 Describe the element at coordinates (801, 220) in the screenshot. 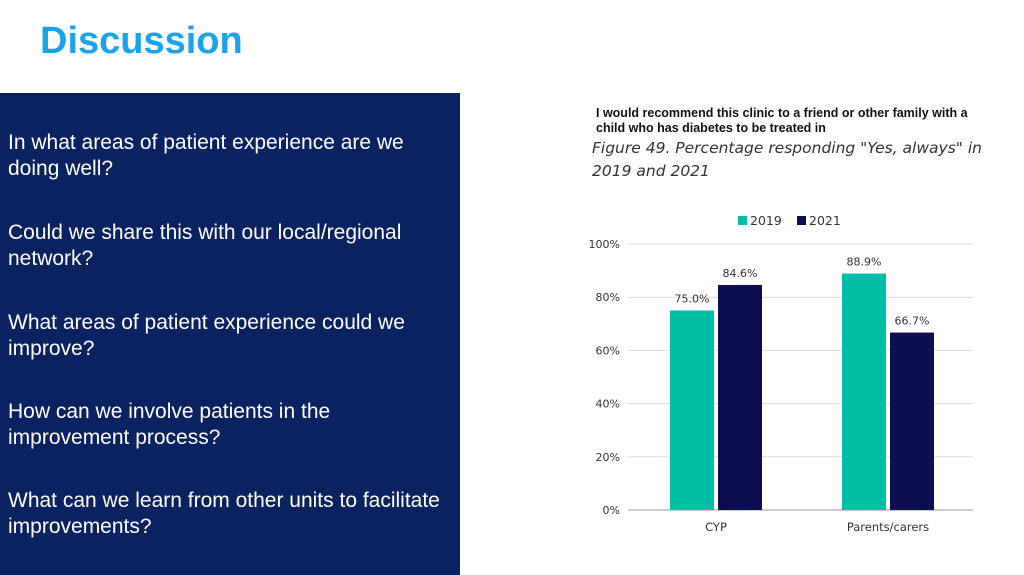

I see `legend-swatch-2021` at that location.